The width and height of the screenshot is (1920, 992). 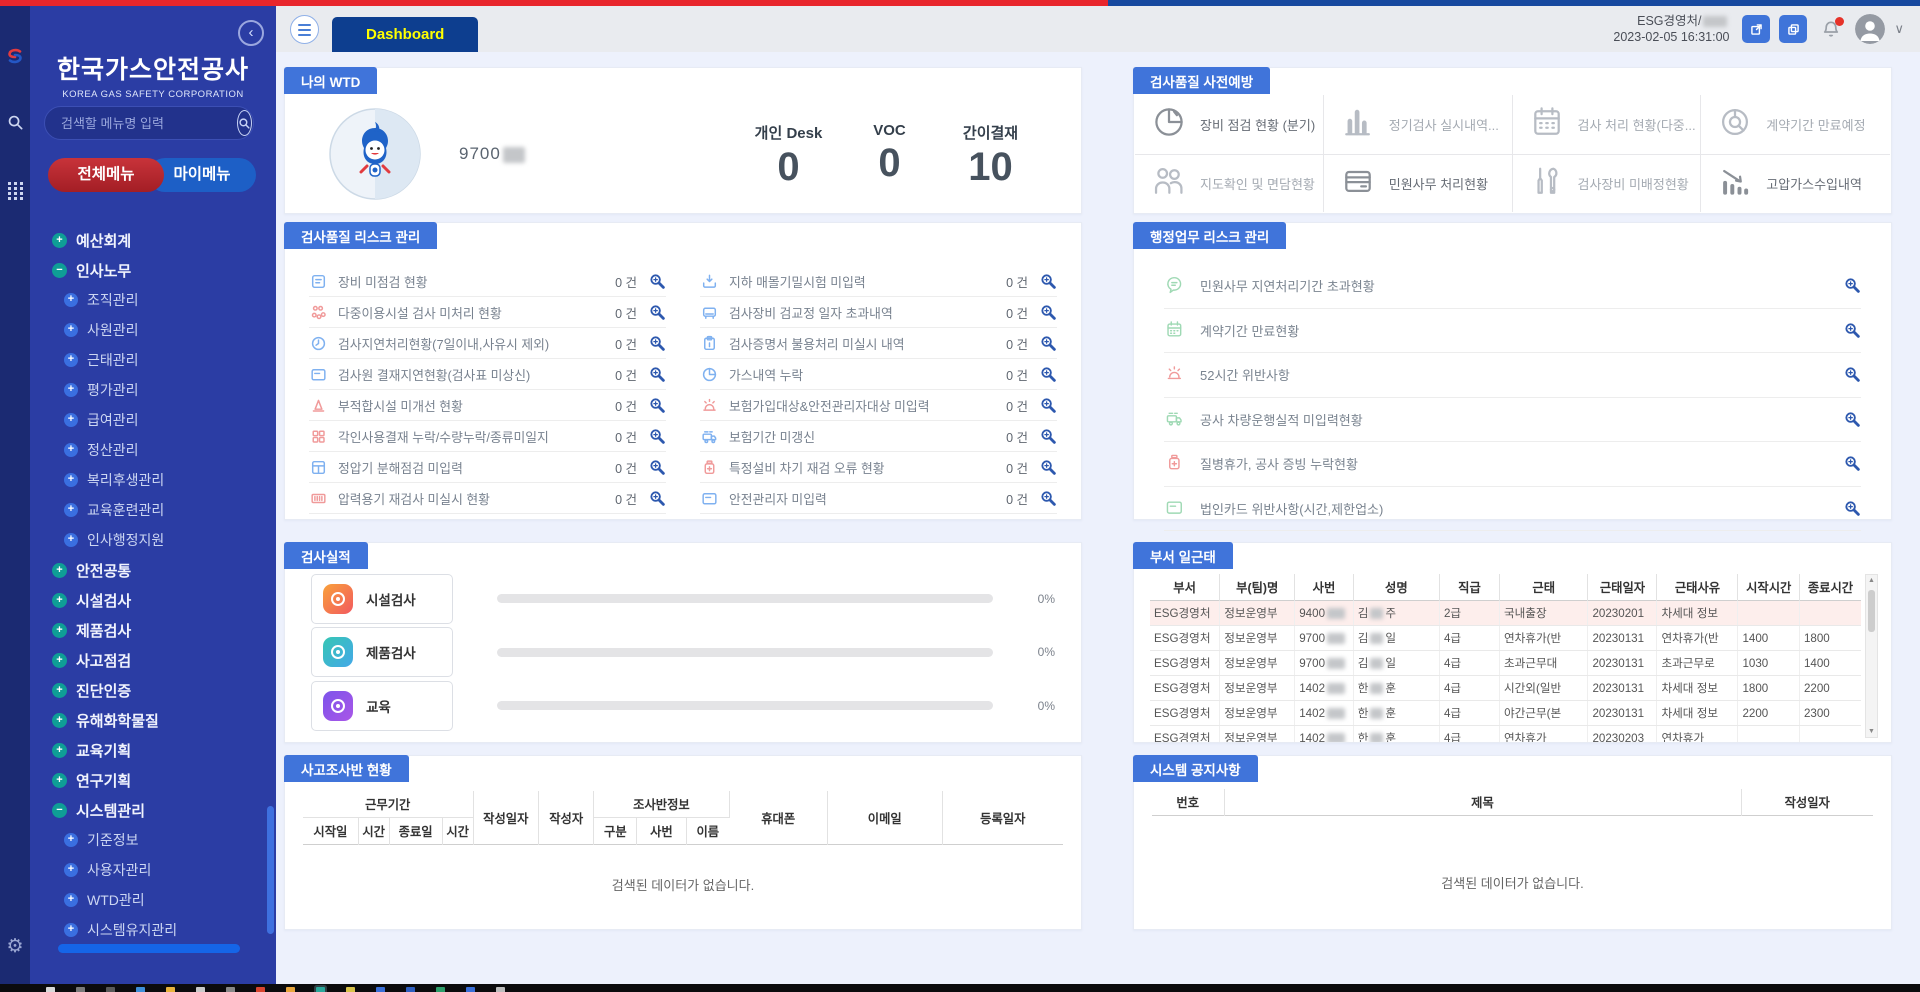 I want to click on kgs-logo-icon, so click(x=15, y=56).